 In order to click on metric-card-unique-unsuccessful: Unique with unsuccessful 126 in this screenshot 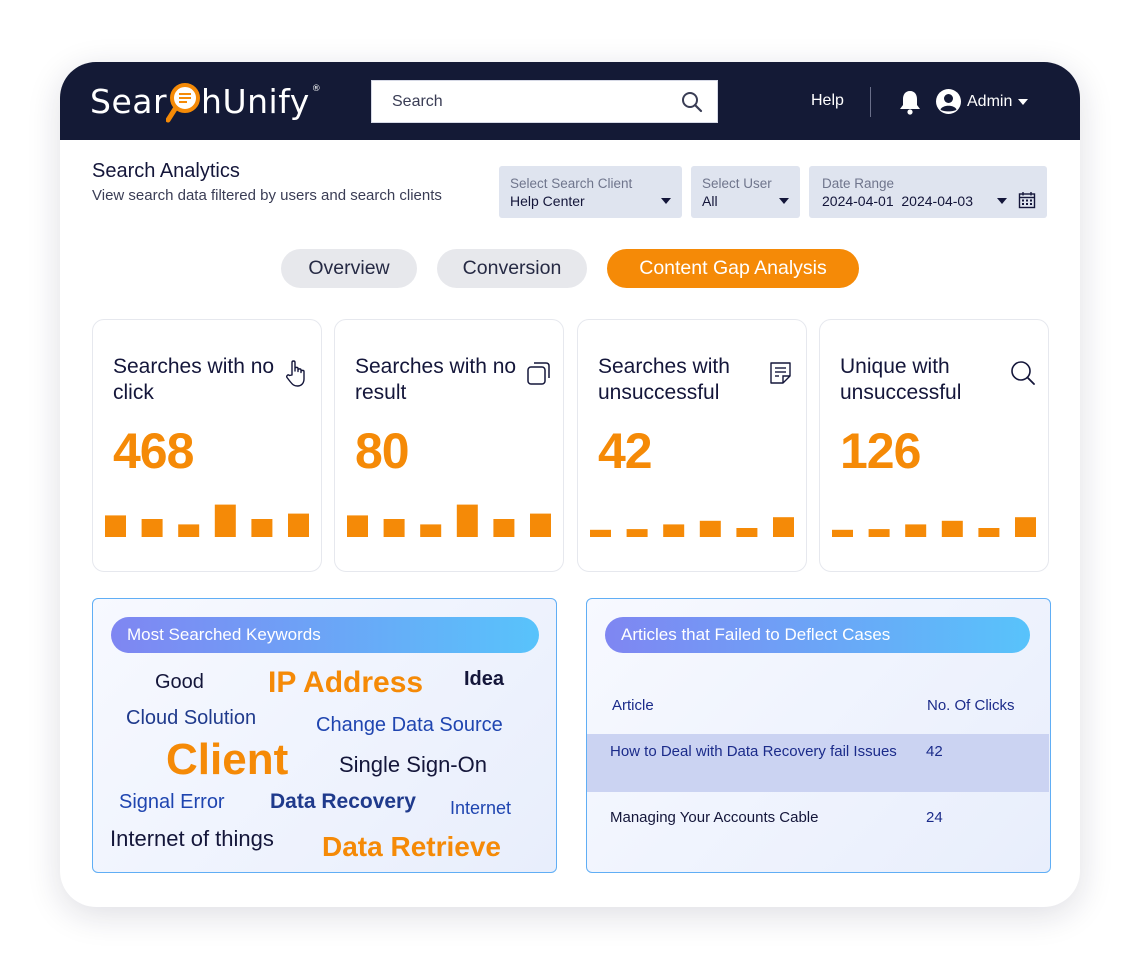, I will do `click(934, 445)`.